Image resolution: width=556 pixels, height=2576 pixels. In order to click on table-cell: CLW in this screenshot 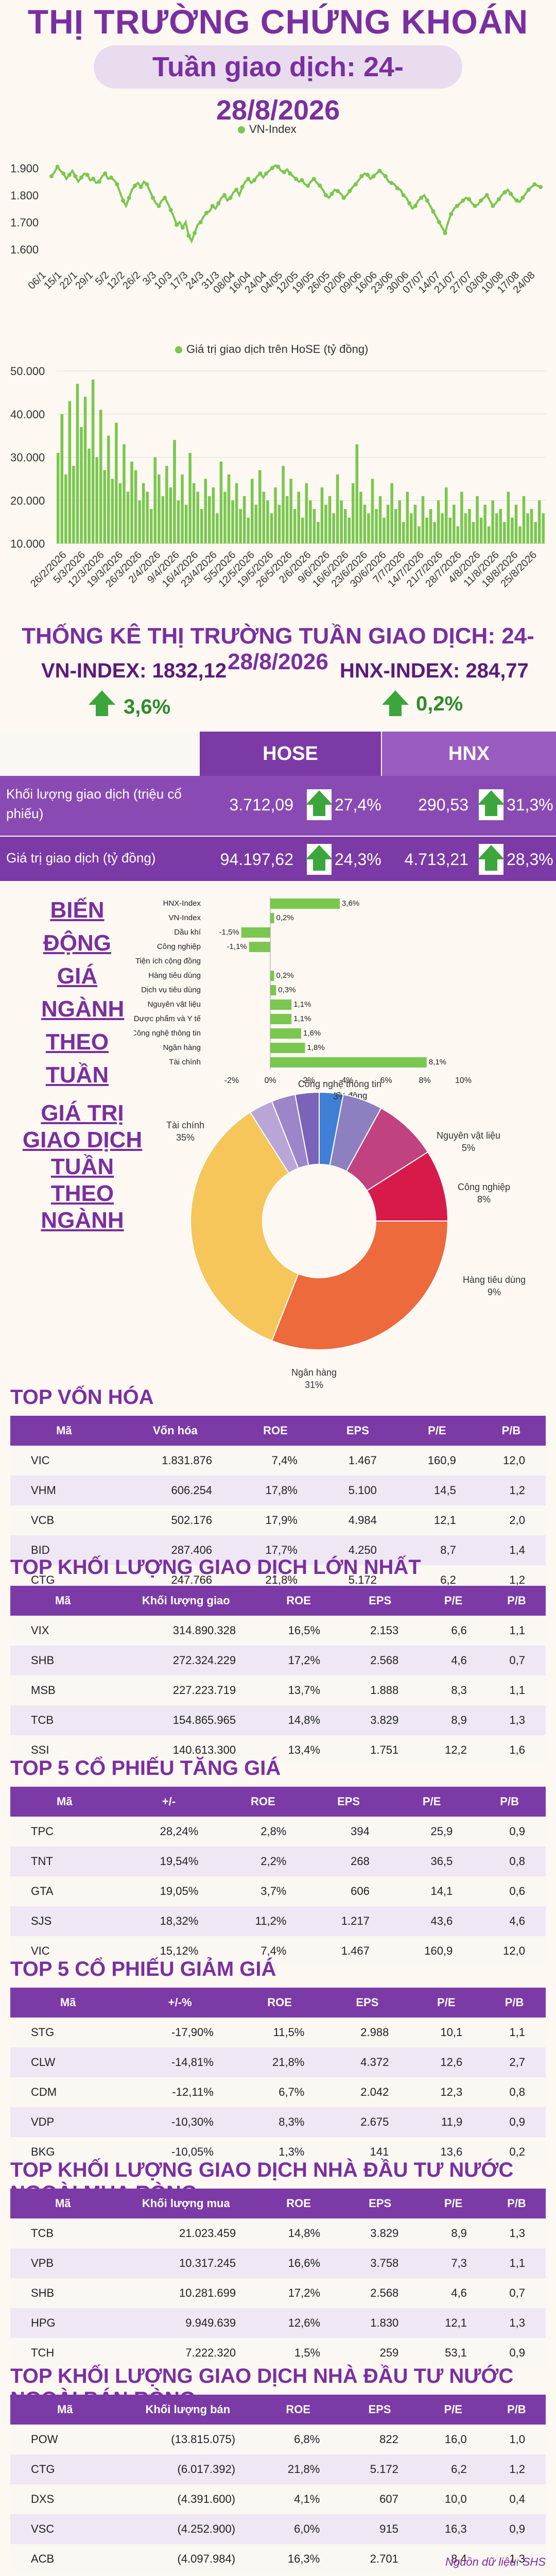, I will do `click(68, 2062)`.